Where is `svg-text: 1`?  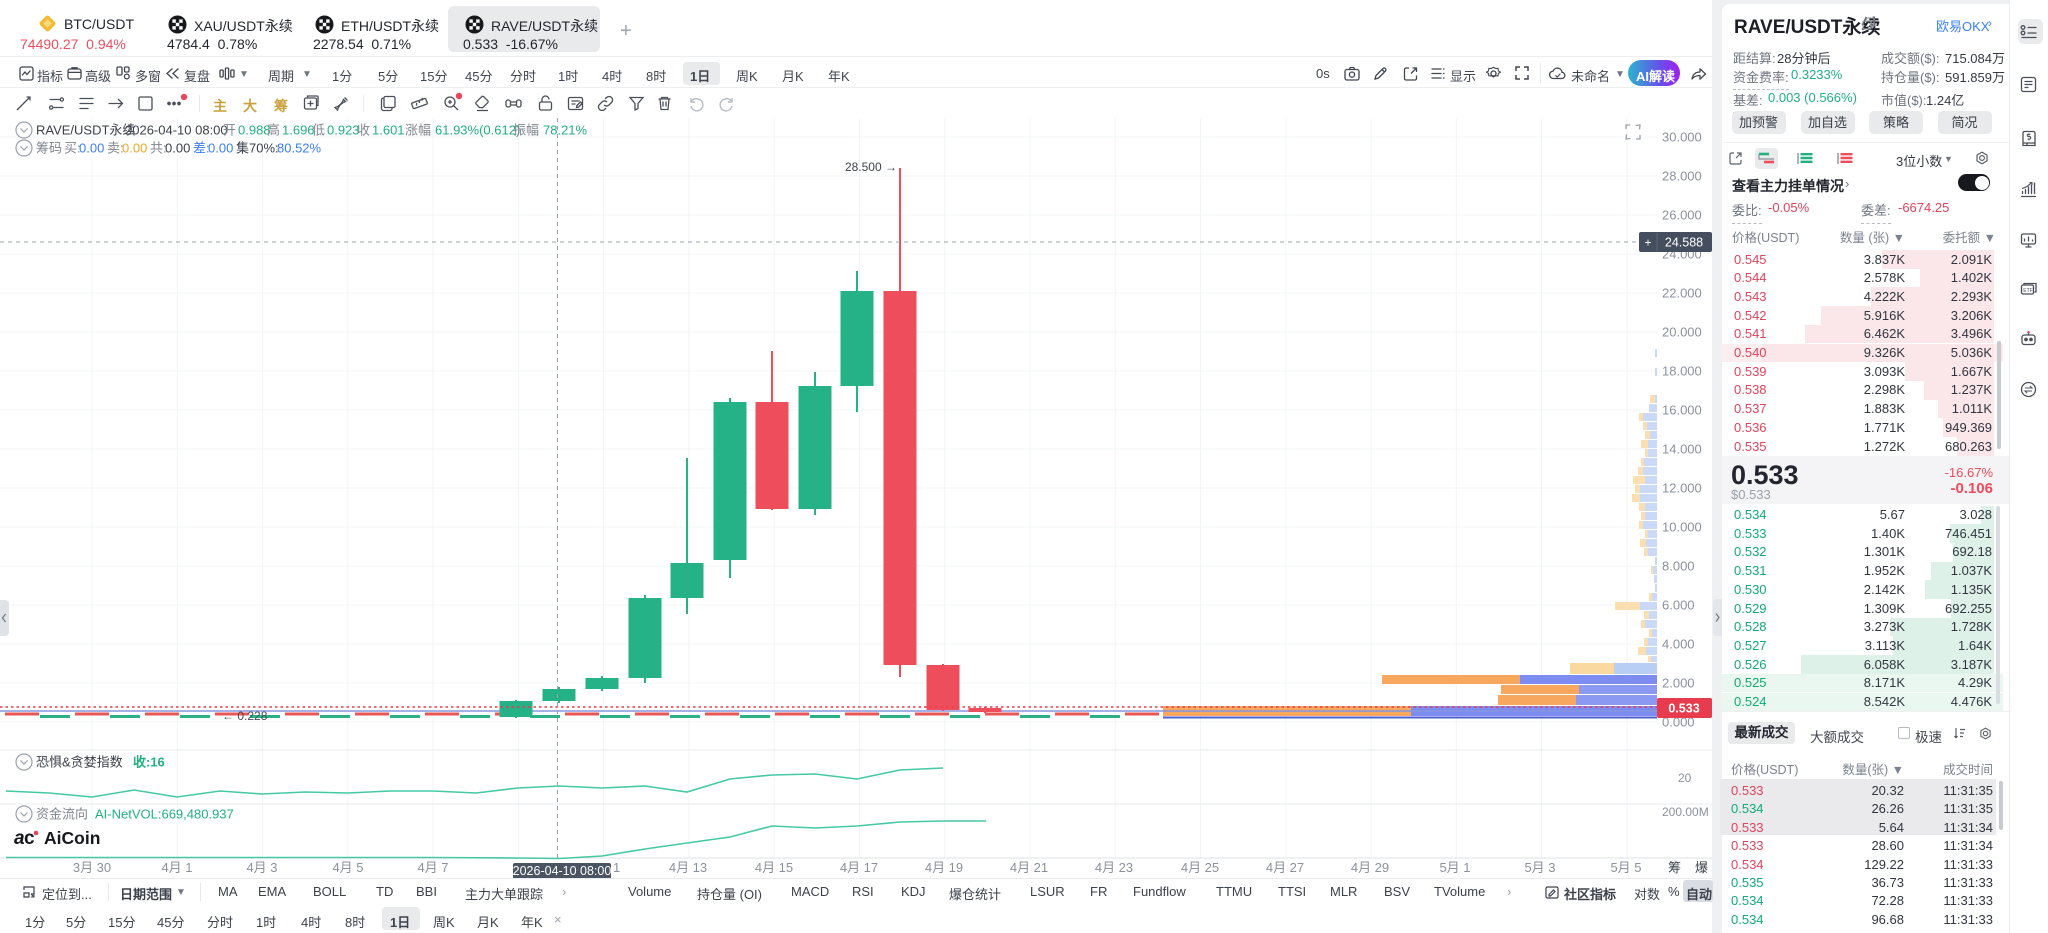
svg-text: 1 is located at coordinates (616, 867).